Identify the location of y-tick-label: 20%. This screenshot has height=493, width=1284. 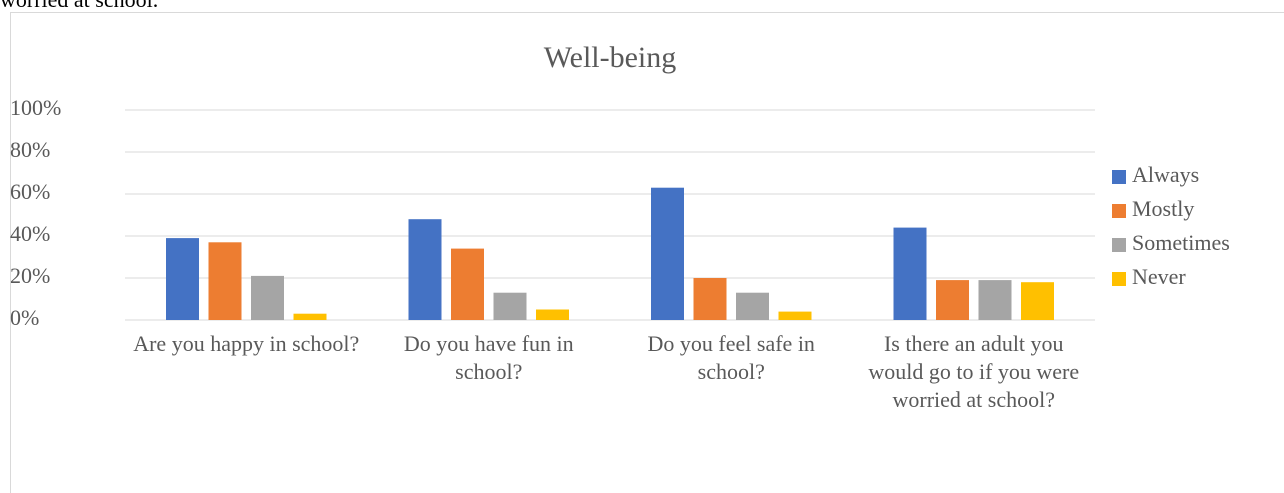
(30, 275).